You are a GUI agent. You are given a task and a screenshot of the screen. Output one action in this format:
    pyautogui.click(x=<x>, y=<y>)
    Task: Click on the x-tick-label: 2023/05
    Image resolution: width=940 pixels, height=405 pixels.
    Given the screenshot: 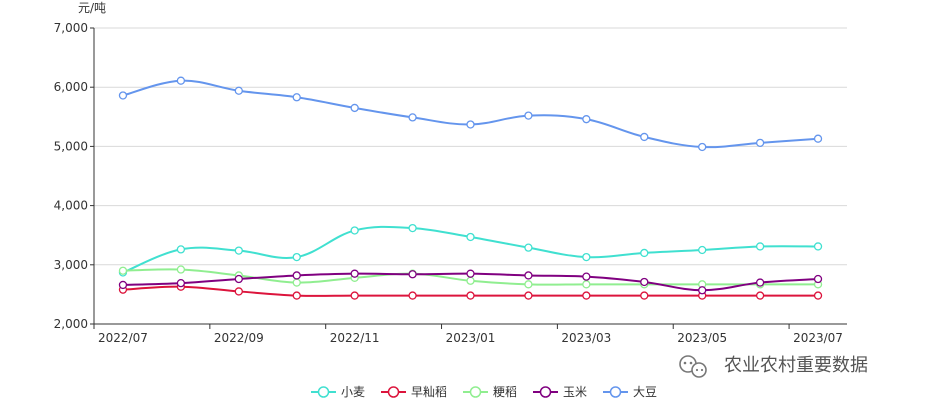 What is the action you would take?
    pyautogui.click(x=702, y=338)
    